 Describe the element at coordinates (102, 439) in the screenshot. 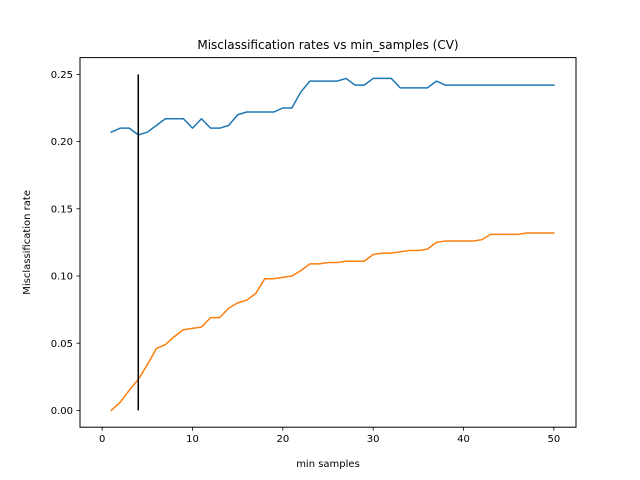

I see `x-tick-label: 0` at that location.